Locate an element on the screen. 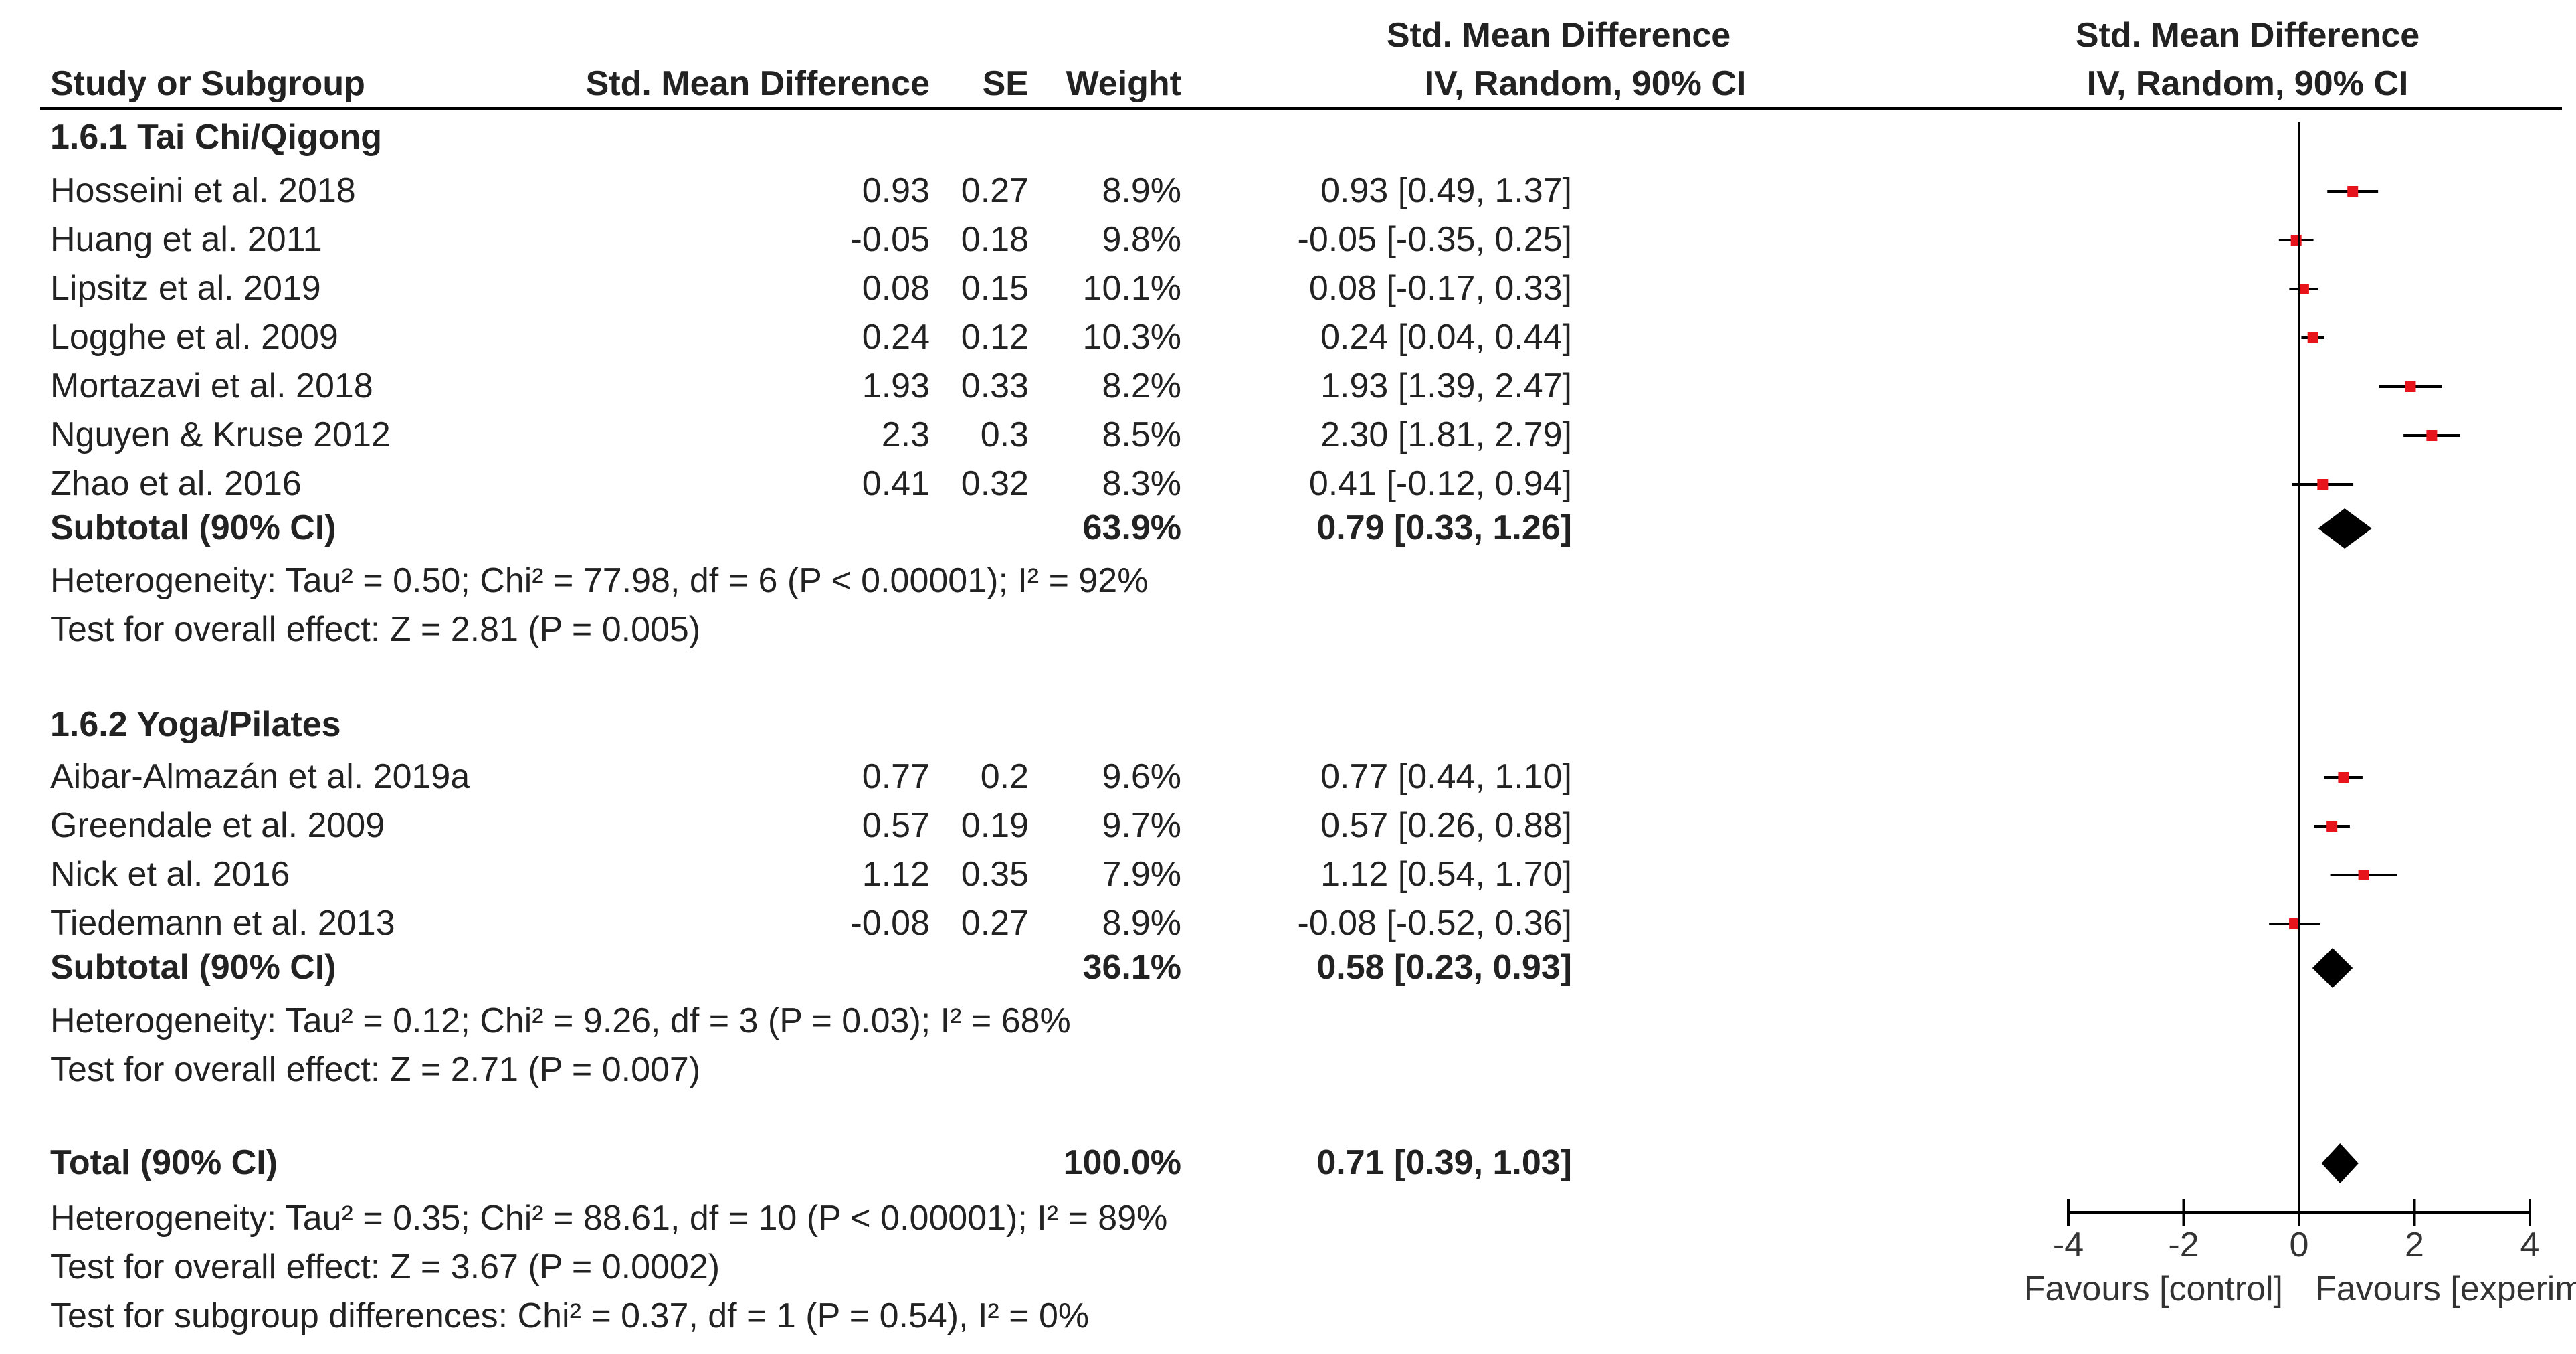 This screenshot has width=2576, height=1354. study-ci: 1.93 [1.39, 2.47] is located at coordinates (1446, 386).